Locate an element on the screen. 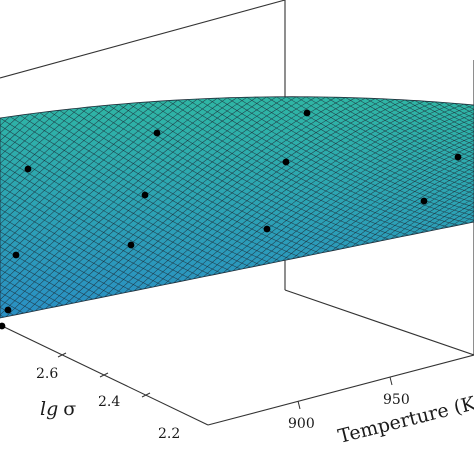 The width and height of the screenshot is (474, 474). y-axis-label: lg σ is located at coordinates (58, 409).